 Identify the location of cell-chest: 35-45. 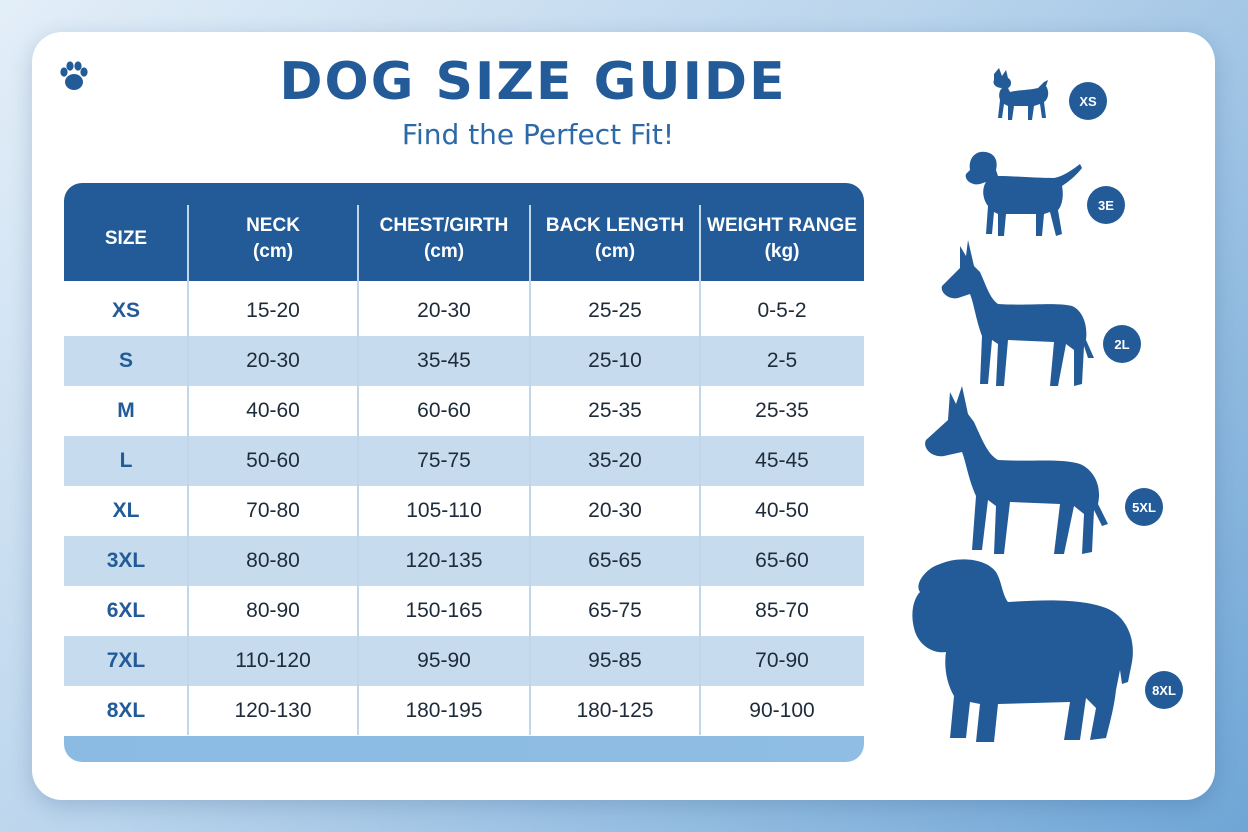
(444, 360).